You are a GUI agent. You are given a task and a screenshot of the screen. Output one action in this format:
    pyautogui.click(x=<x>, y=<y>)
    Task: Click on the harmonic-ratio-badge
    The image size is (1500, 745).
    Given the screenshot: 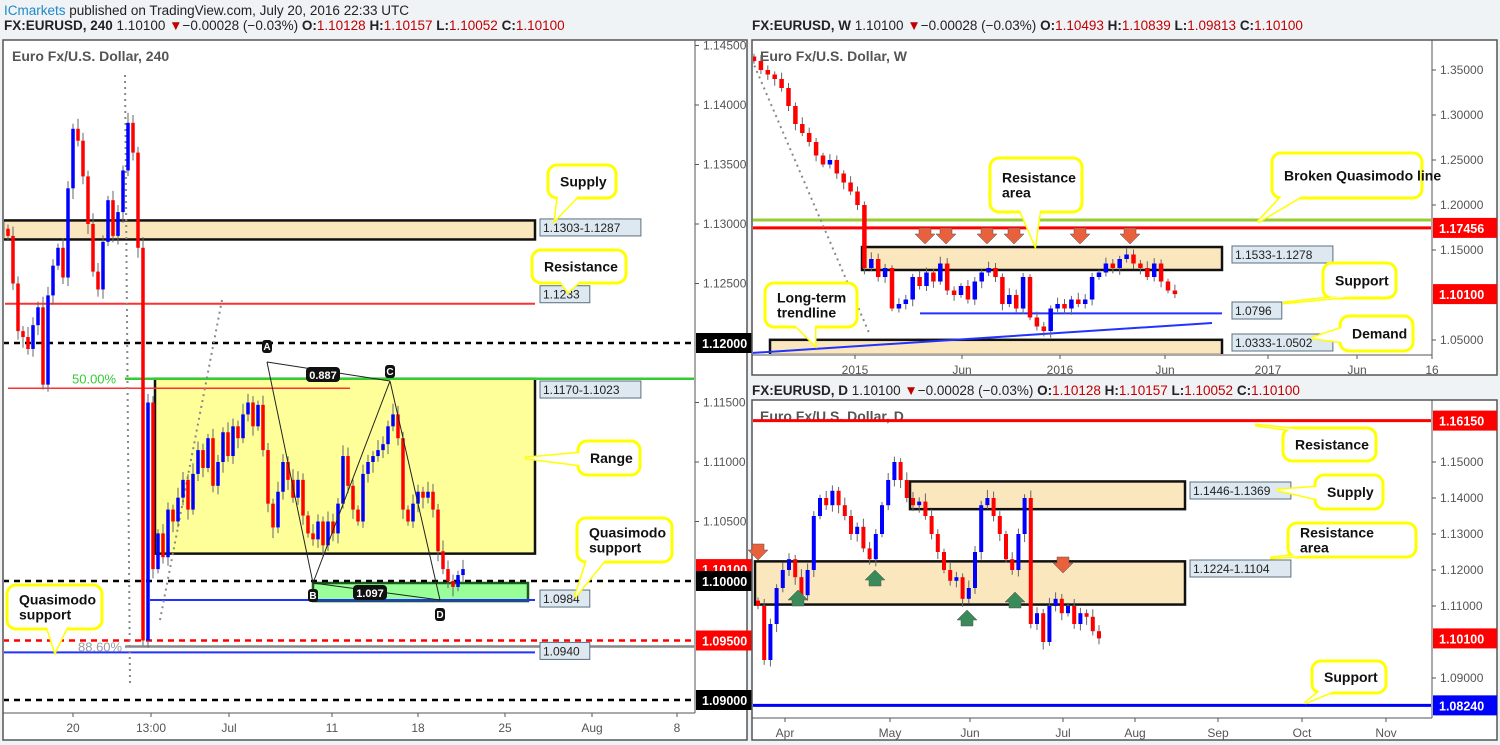 What is the action you would take?
    pyautogui.click(x=323, y=374)
    